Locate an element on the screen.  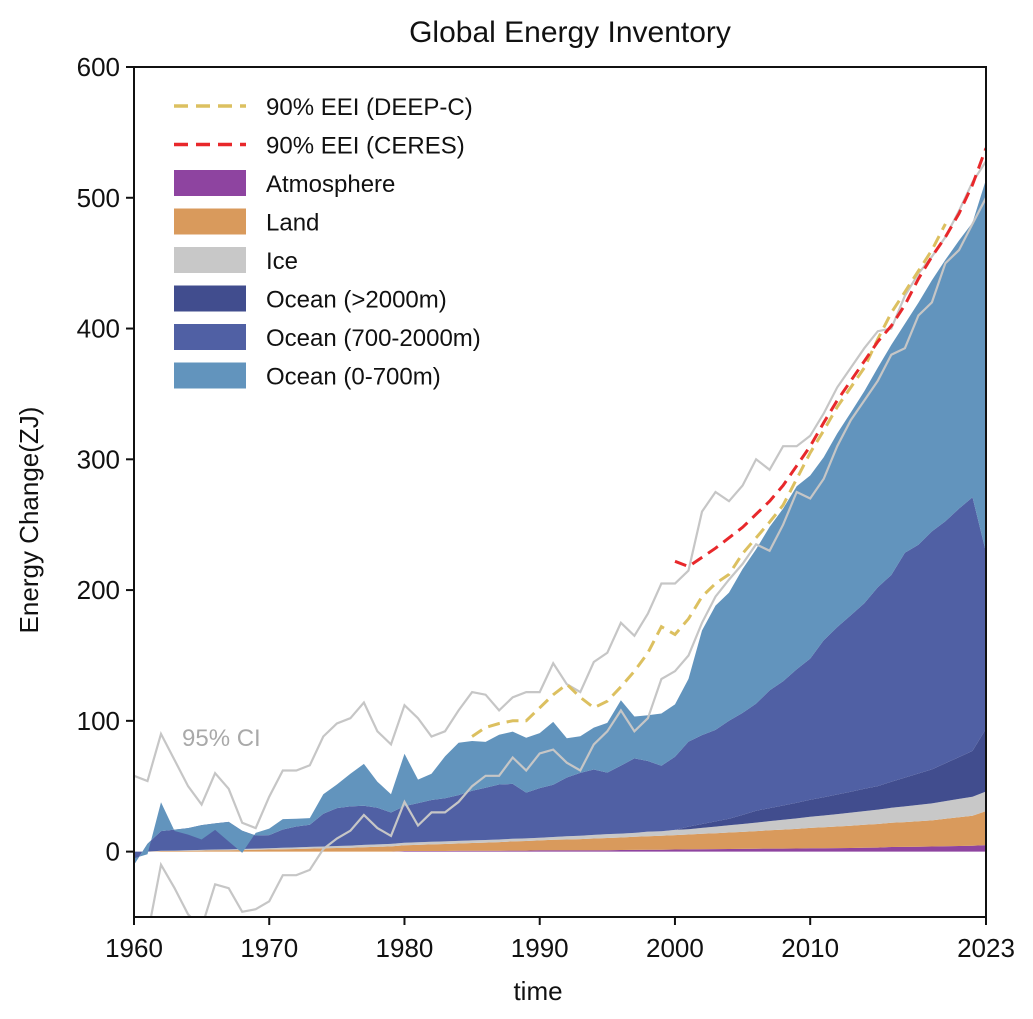
ci-label: 95% CI is located at coordinates (221, 738).